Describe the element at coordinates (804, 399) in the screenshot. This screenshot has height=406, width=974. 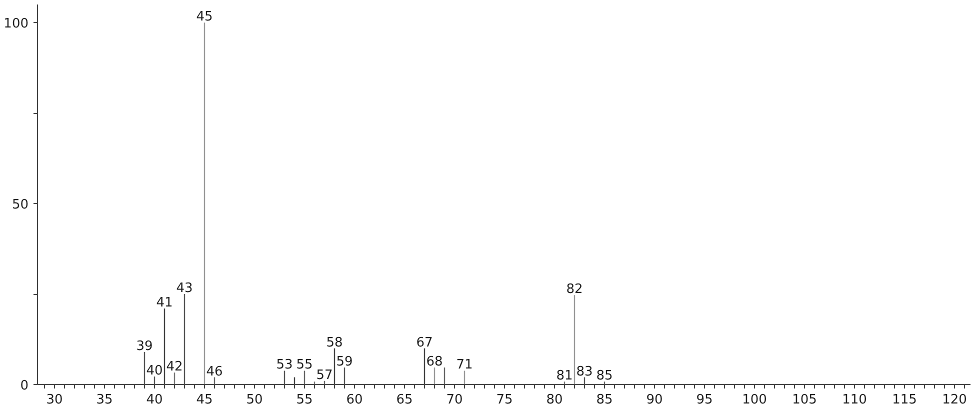
I see `x-tick-label: 105` at that location.